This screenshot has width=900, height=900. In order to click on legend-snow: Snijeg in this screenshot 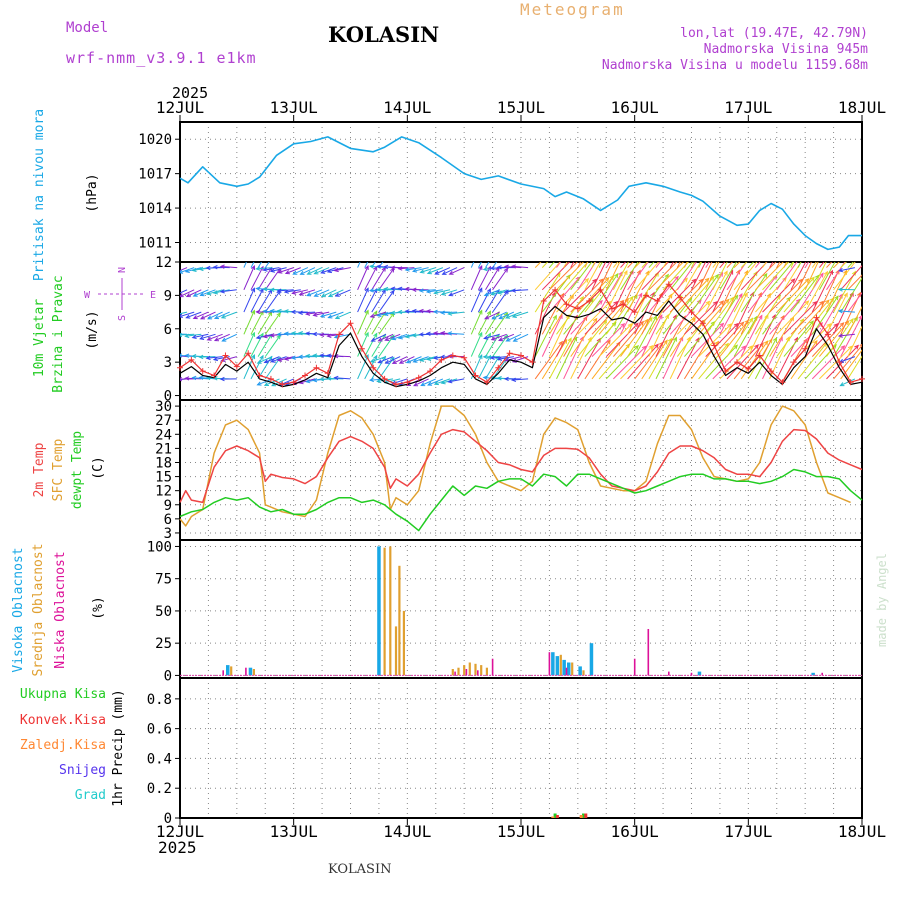, I will do `click(82, 770)`.